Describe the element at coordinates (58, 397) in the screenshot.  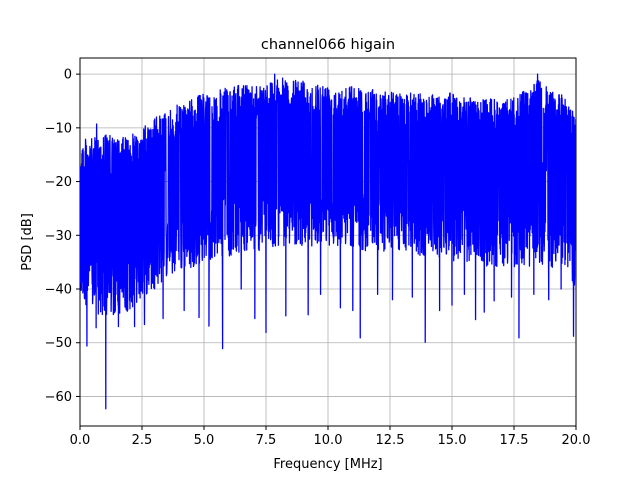
I see `y-tick-label: −60` at that location.